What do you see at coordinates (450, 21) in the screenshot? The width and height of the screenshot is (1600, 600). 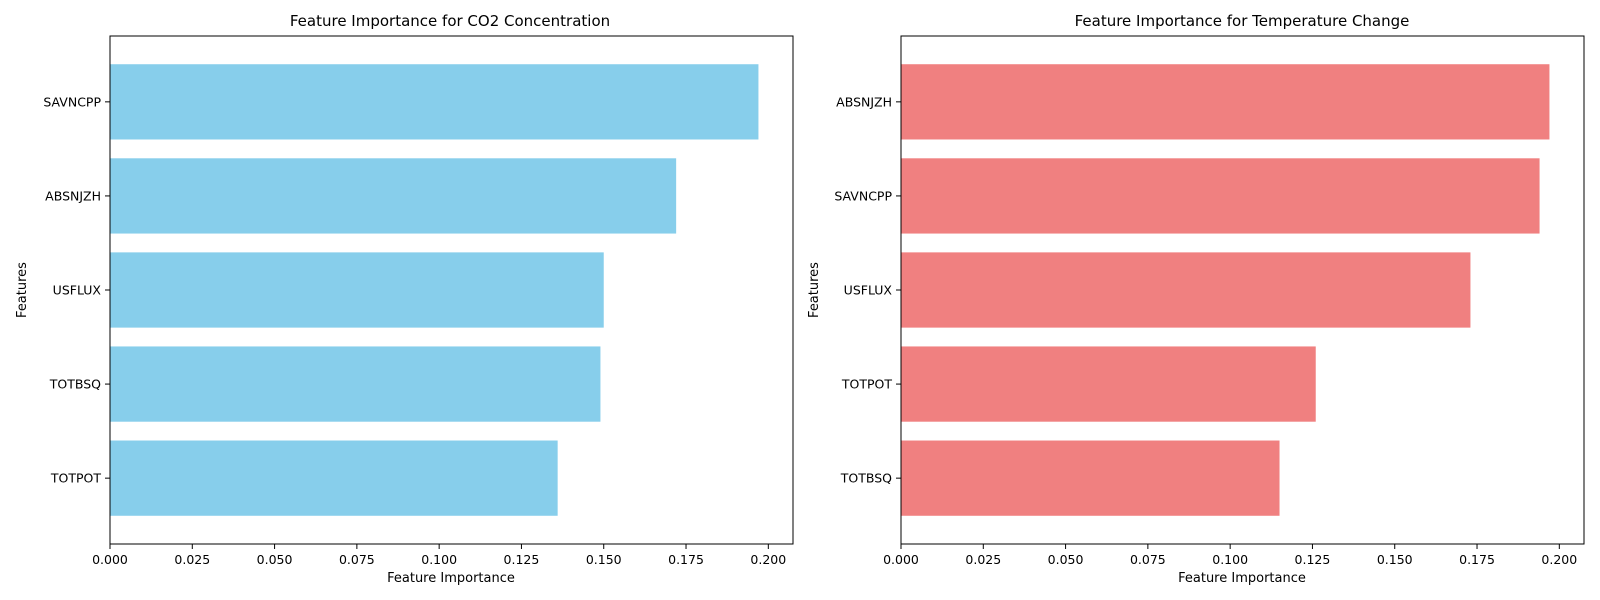 I see `chart-title: Feature Importance for CO2 Concentration` at bounding box center [450, 21].